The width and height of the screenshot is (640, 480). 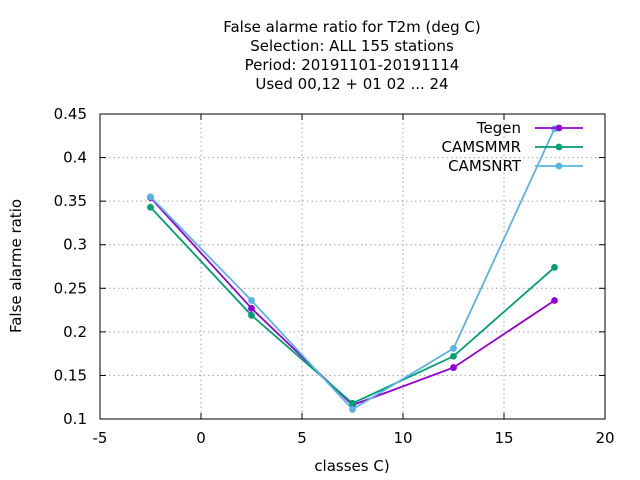 I want to click on legend-label: CAMSMMR, so click(x=481, y=147).